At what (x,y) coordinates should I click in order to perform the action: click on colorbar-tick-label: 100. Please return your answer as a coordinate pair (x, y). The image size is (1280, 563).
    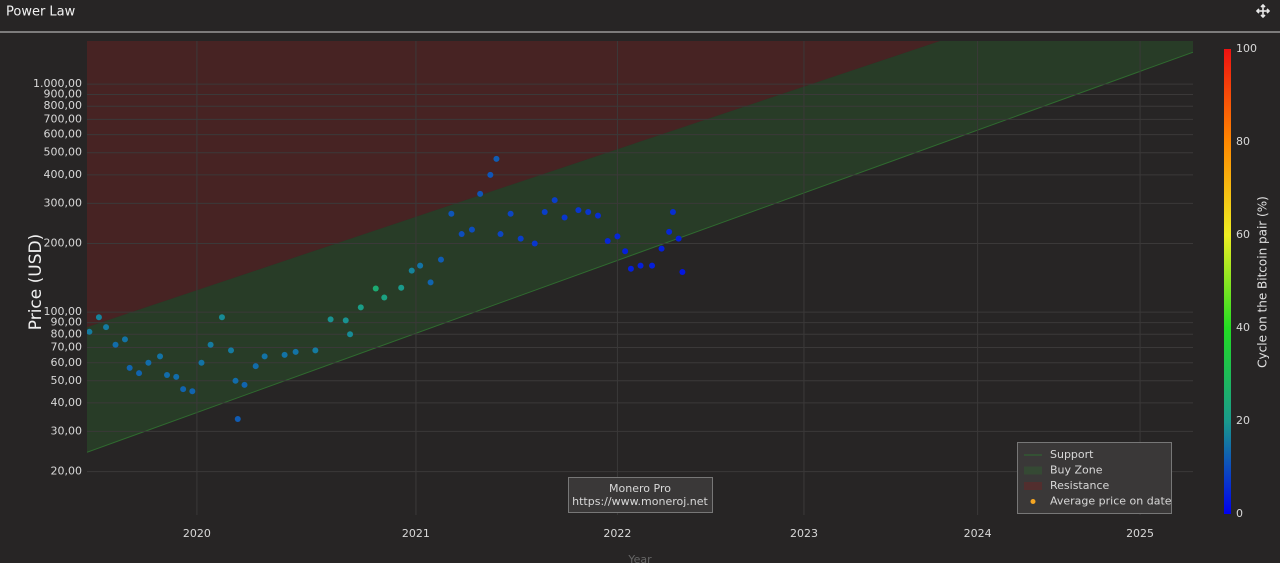
    Looking at the image, I should click on (1246, 48).